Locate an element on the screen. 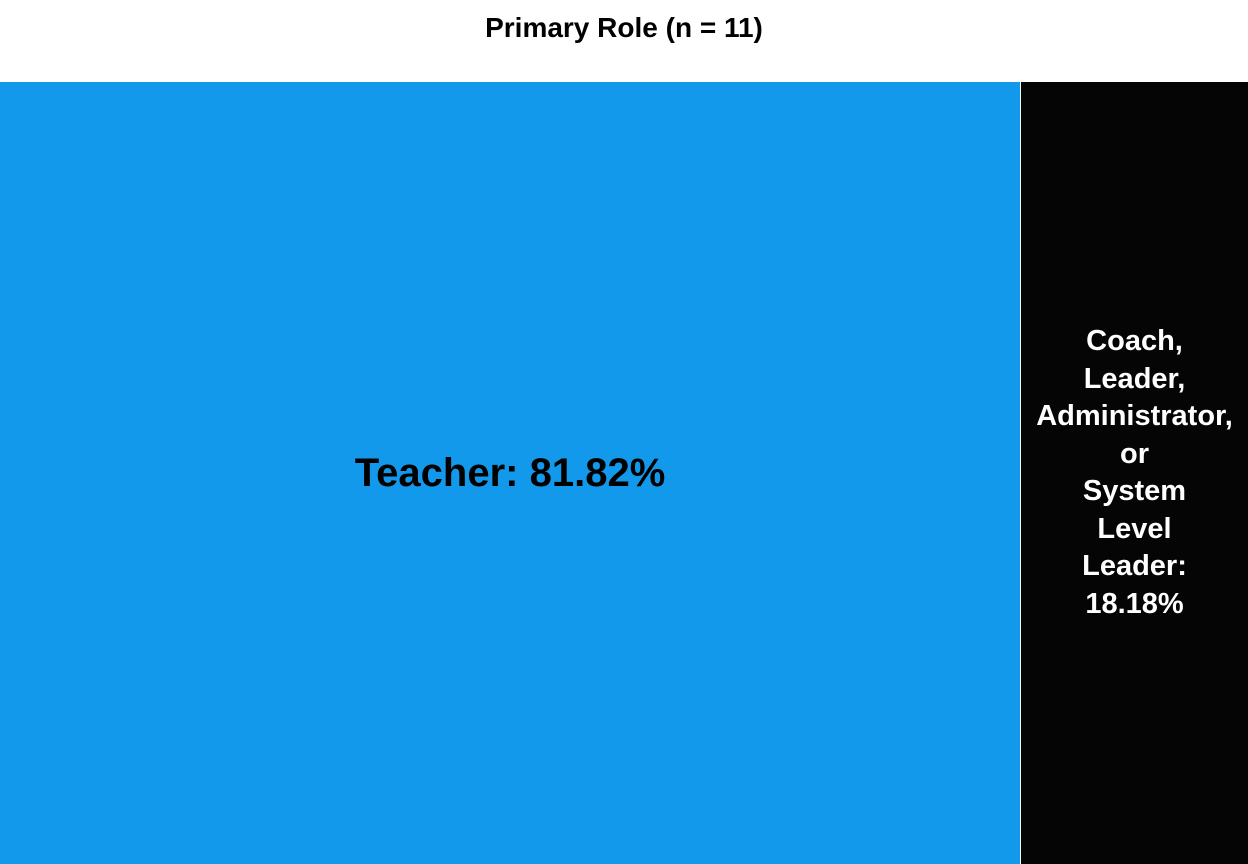  treemap-tile-label-line: Leader, is located at coordinates (1134, 378).